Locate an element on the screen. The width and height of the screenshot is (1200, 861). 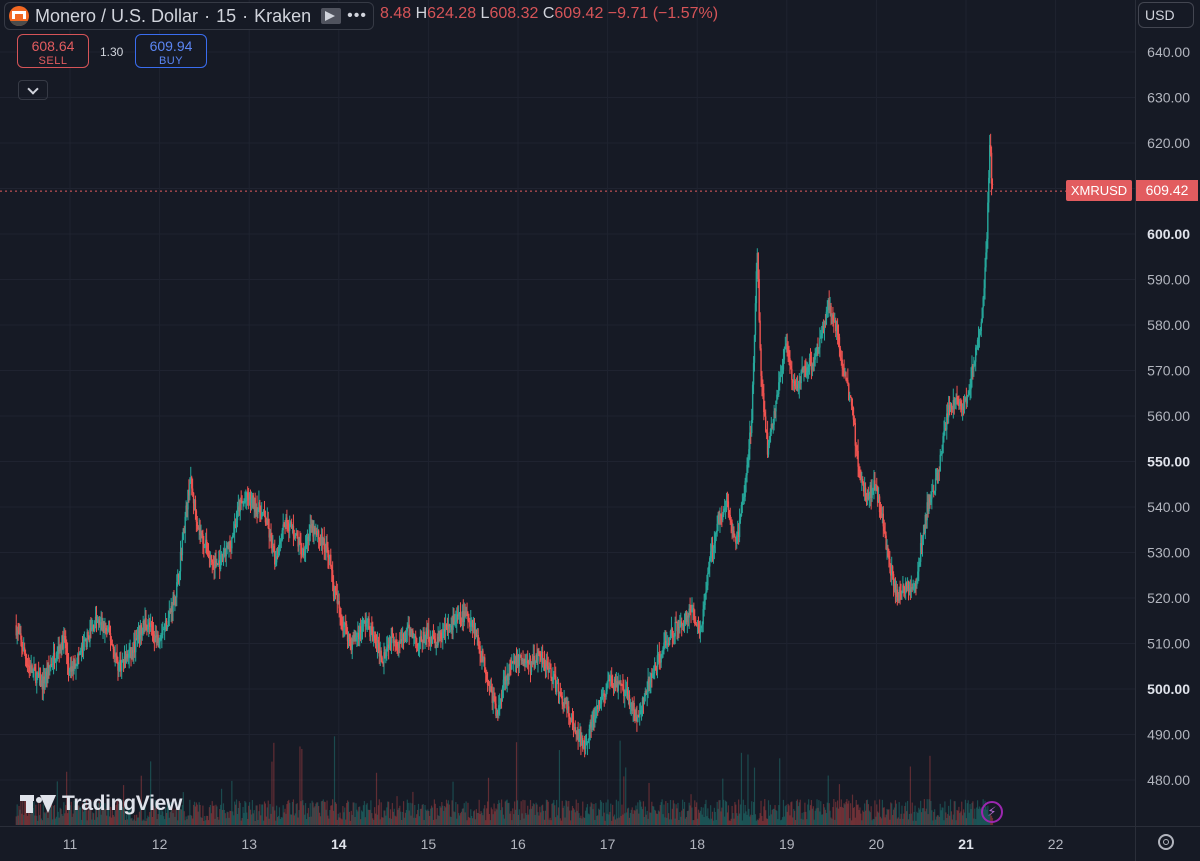
sell-button: 608.64 SELL is located at coordinates (53, 51).